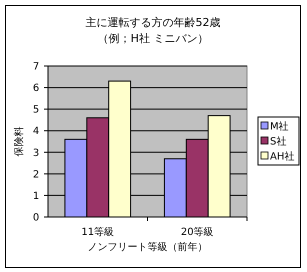 This screenshot has width=307, height=272. What do you see at coordinates (153, 38) in the screenshot?
I see `chart-subtitle: （例；H社 ミニバン）` at bounding box center [153, 38].